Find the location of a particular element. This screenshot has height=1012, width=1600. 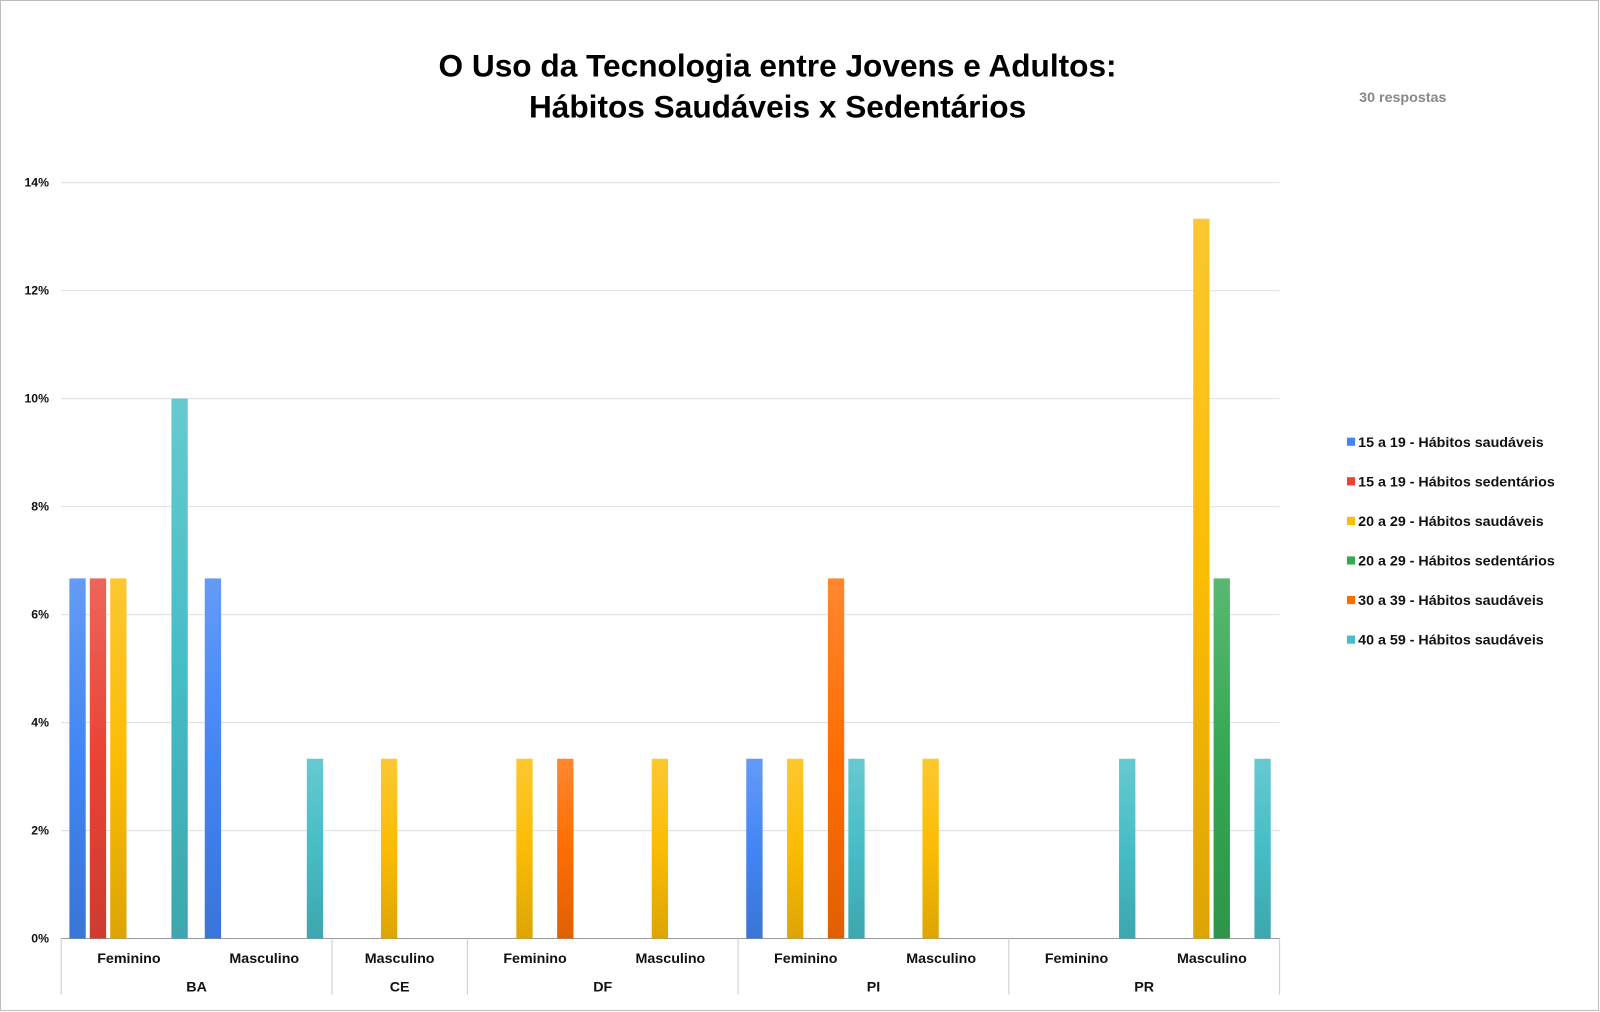

bar: 30 a 39 - Hábitos saudáveis: 3.33% is located at coordinates (565, 848).